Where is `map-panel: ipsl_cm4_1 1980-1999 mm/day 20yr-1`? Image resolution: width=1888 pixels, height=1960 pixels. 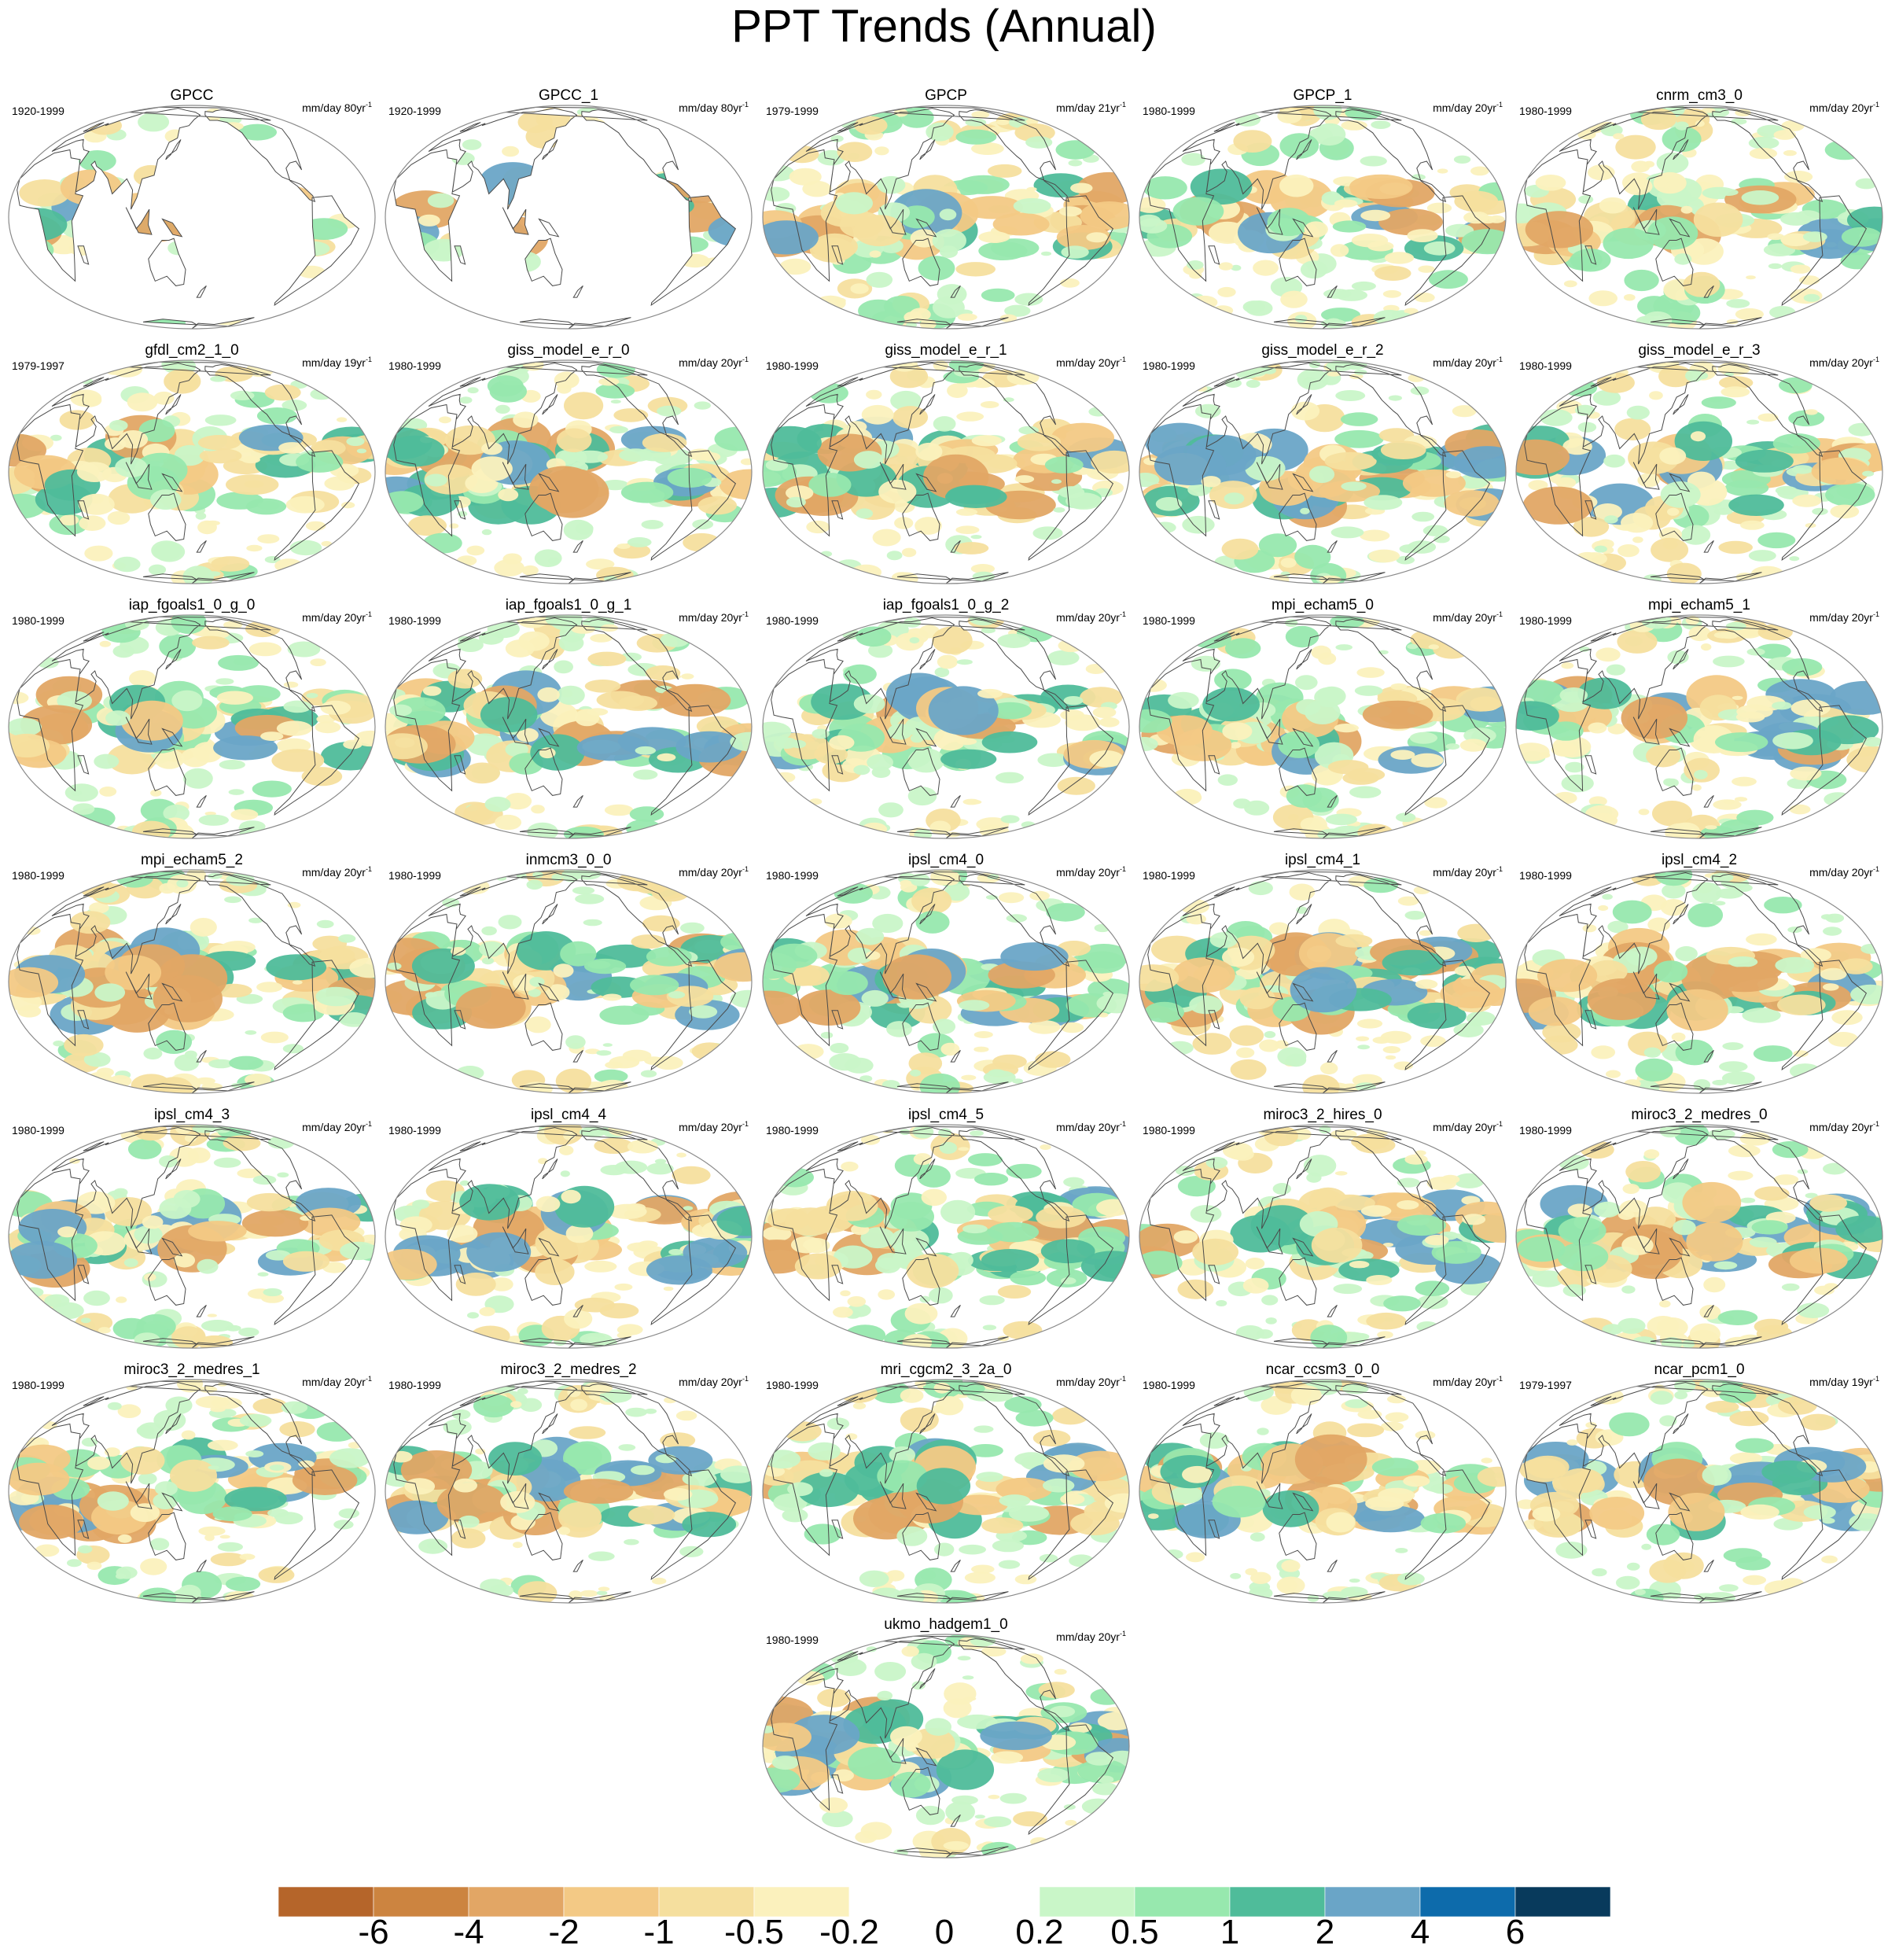 map-panel: ipsl_cm4_1 1980-1999 mm/day 20yr-1 is located at coordinates (1323, 974).